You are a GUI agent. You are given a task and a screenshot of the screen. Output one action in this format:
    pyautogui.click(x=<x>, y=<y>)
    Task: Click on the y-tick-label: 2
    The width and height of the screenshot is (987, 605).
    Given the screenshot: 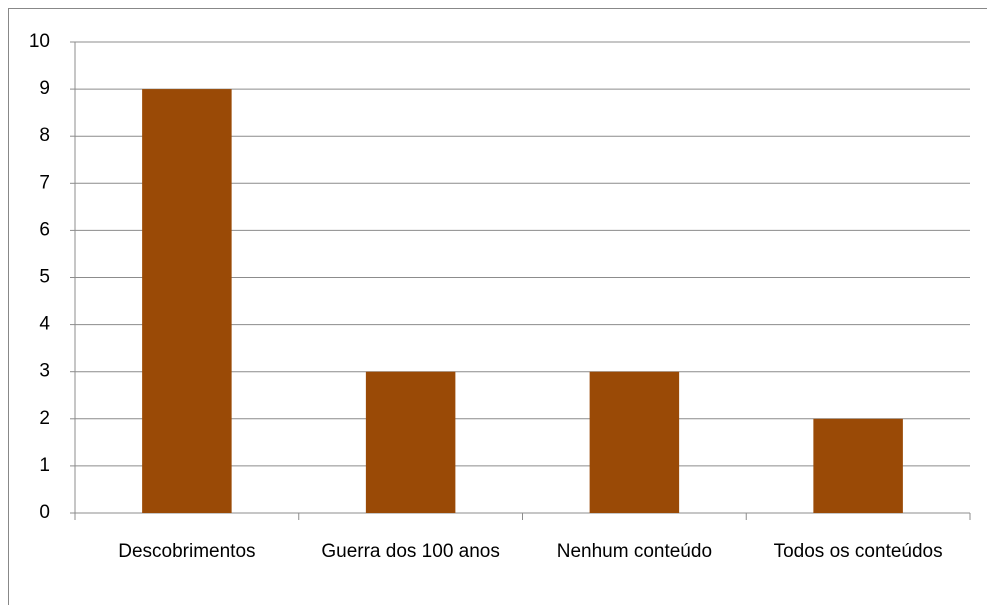 What is the action you would take?
    pyautogui.click(x=44, y=418)
    